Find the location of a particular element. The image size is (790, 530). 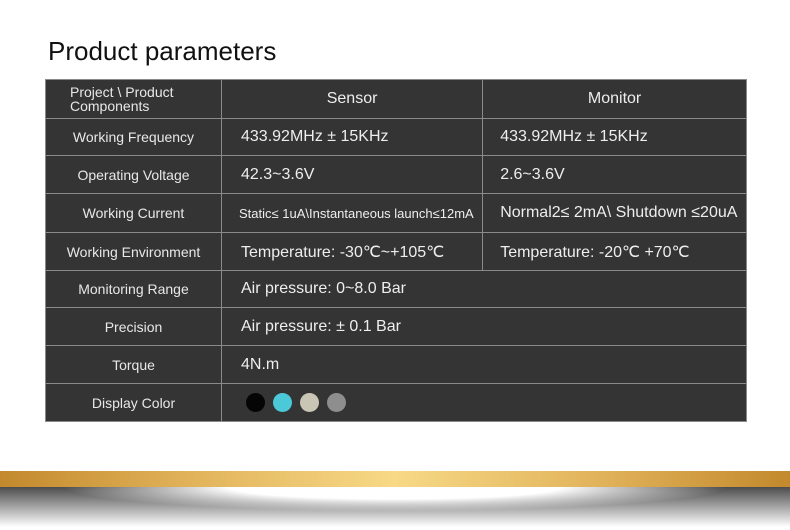

monitor-value: Normal2≤ 2mA\ Shutdown ≤20uA is located at coordinates (614, 213).